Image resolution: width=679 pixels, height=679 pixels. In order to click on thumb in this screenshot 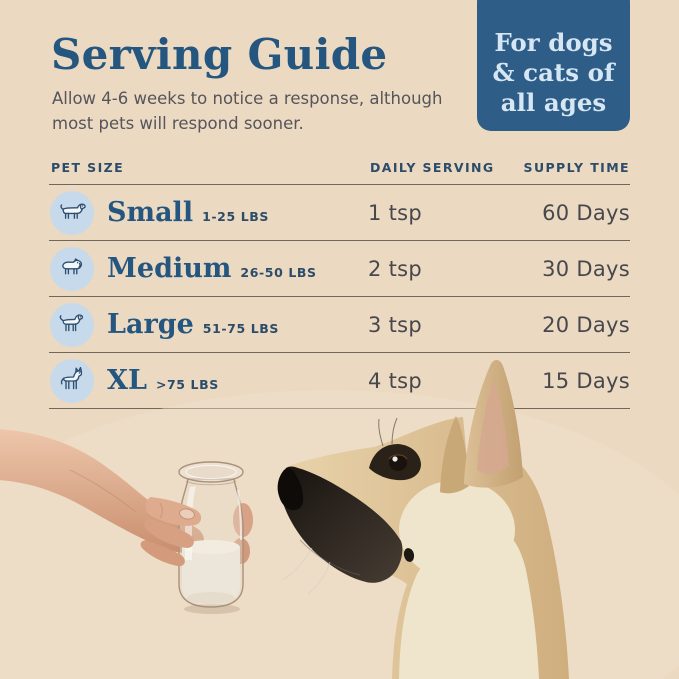, I will do `click(162, 553)`.